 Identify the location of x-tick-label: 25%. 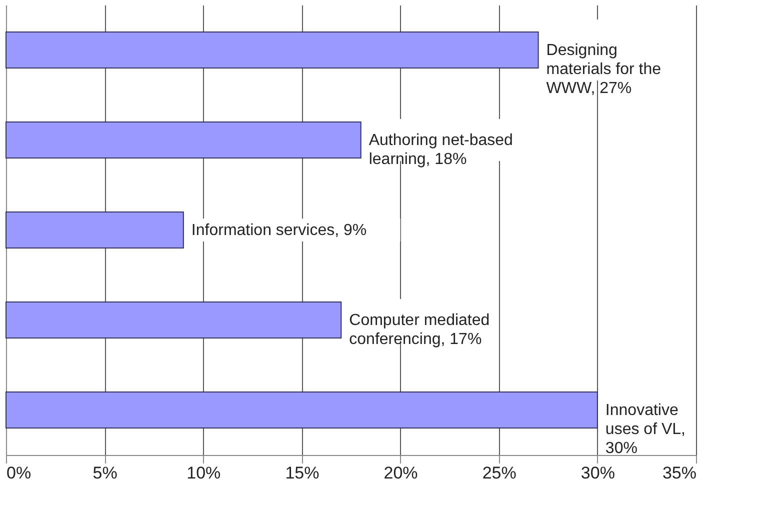
(499, 473).